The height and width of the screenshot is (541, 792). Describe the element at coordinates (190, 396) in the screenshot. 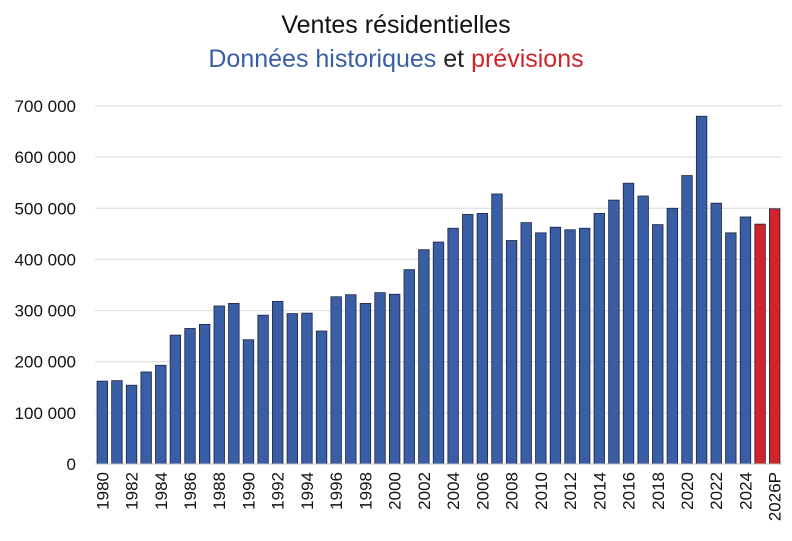

I see `bar-1986` at that location.